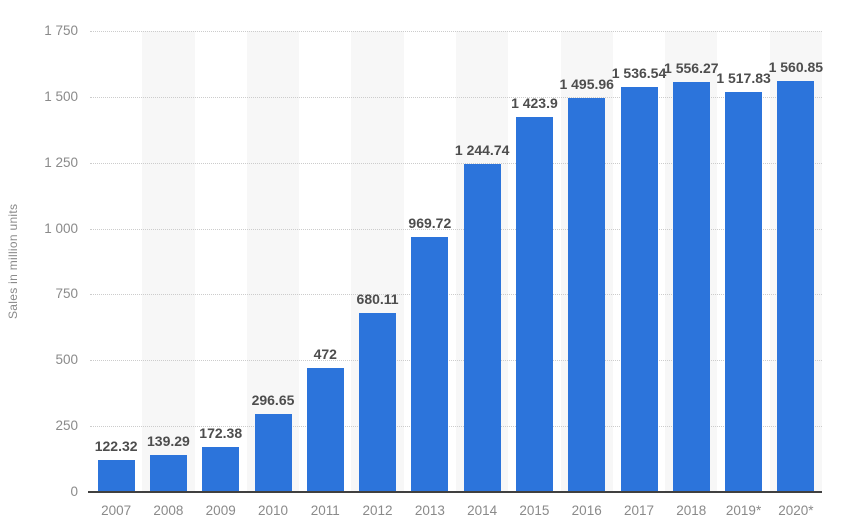 The height and width of the screenshot is (532, 848). Describe the element at coordinates (377, 298) in the screenshot. I see `bar-value-label: 680.11` at that location.